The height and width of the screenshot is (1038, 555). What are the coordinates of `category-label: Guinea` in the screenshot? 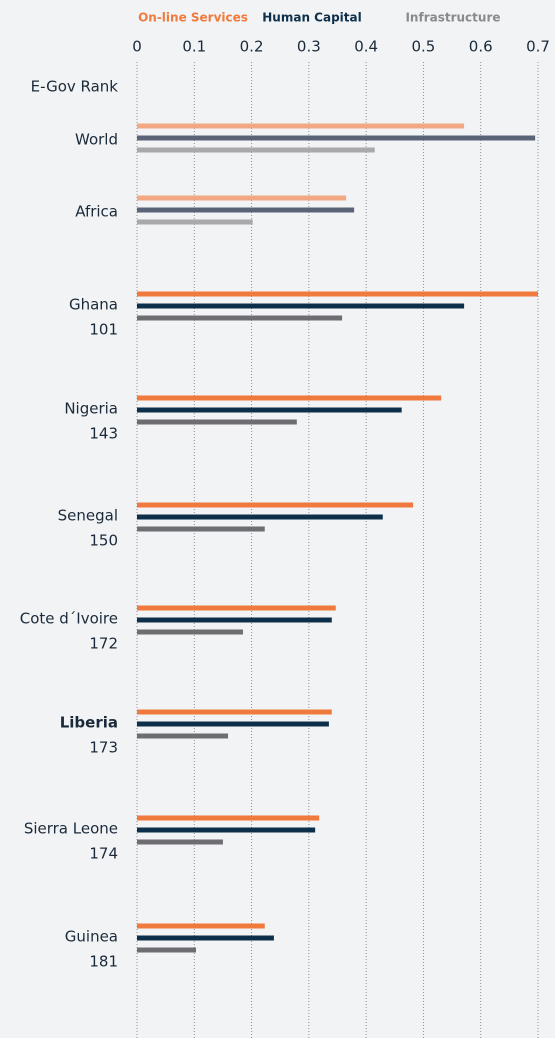 It's located at (91, 937).